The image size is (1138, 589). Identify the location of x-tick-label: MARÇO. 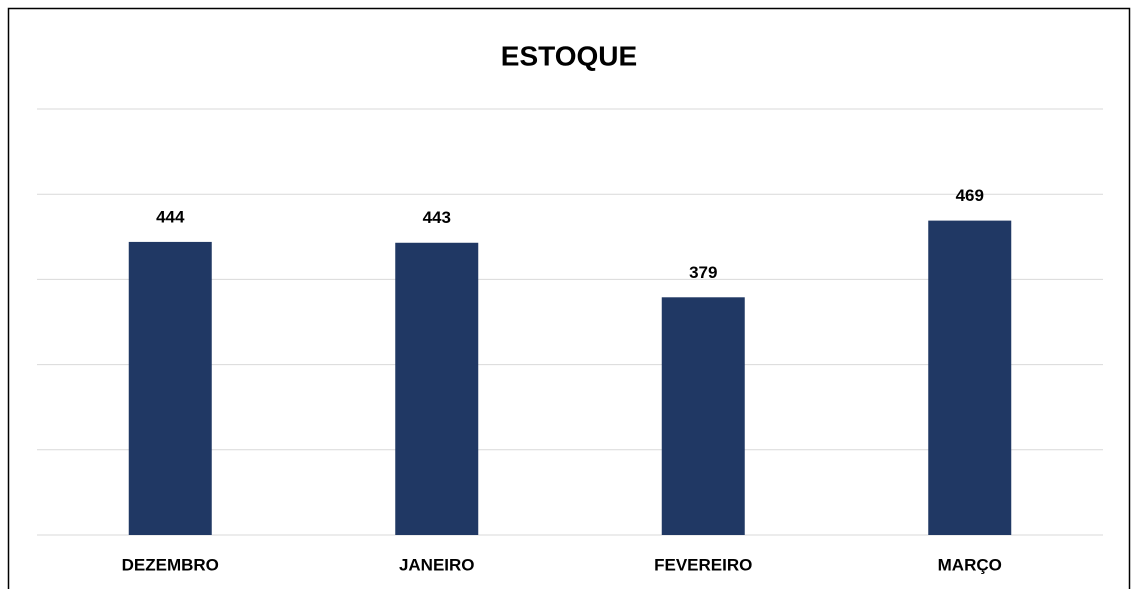
(970, 564).